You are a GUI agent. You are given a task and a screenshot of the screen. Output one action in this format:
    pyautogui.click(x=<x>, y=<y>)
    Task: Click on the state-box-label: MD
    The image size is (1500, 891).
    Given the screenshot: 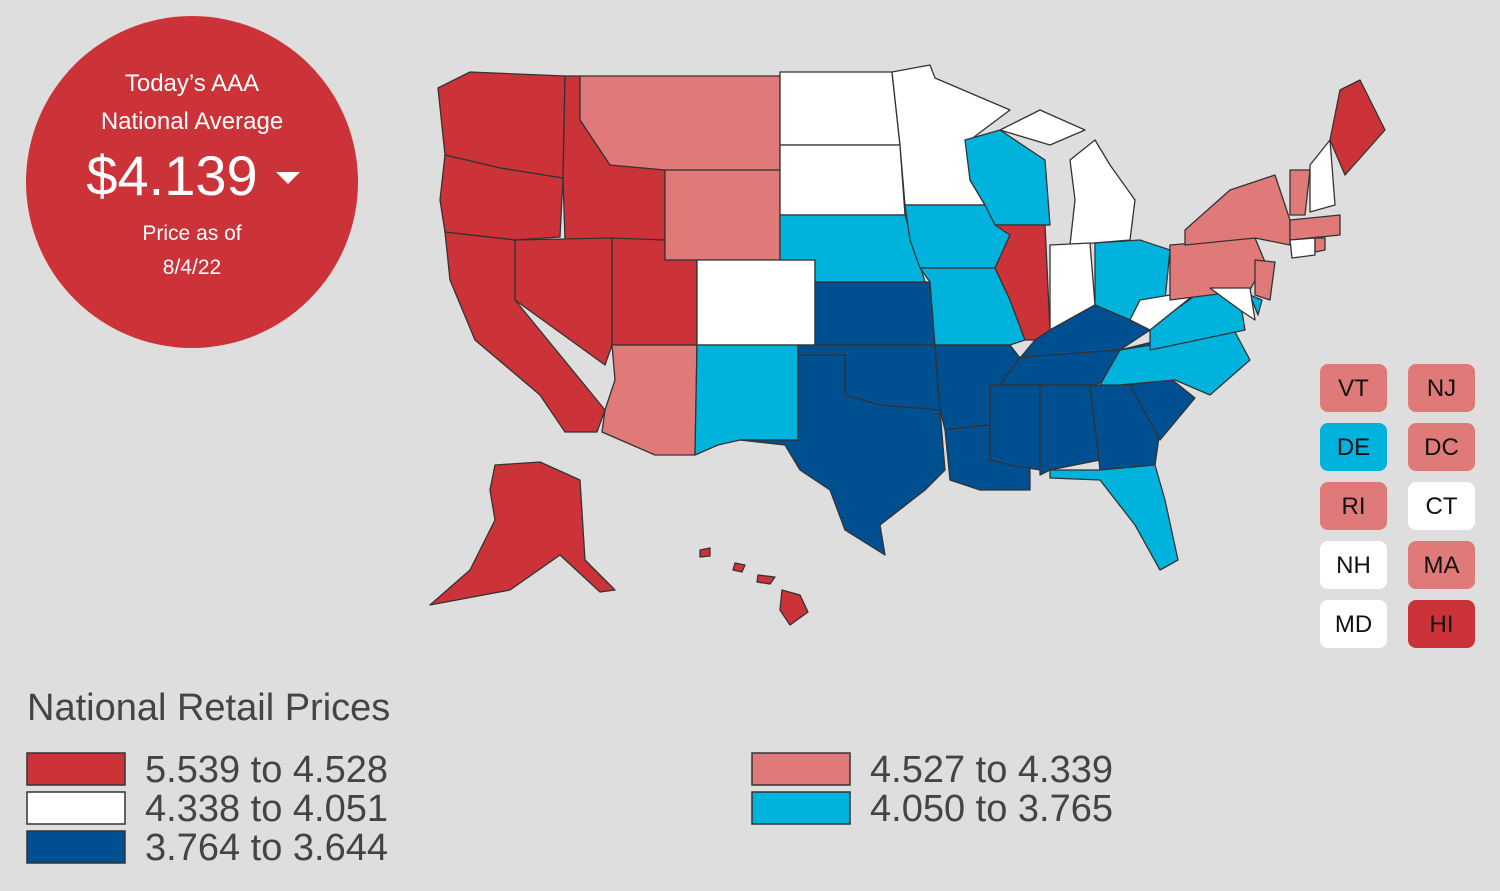 What is the action you would take?
    pyautogui.click(x=1353, y=624)
    